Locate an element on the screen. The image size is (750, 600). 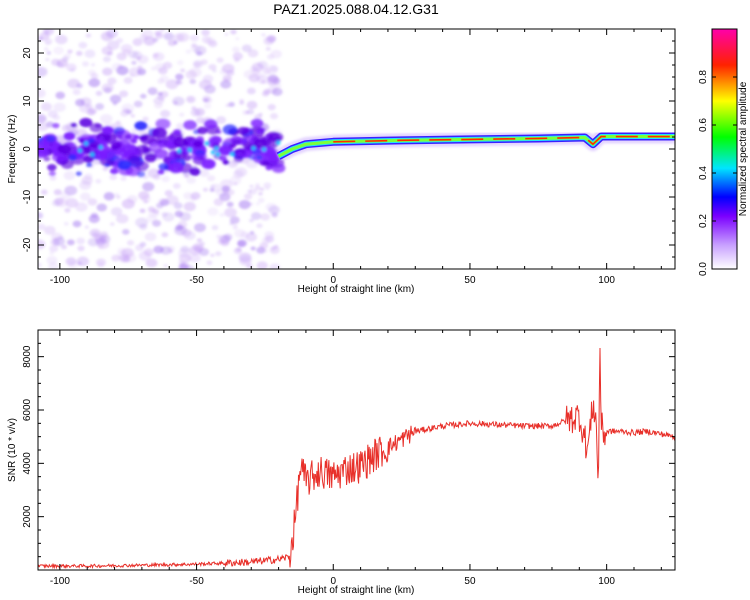
snr-ylabel: SNR (10 * v/v) is located at coordinates (12, 450).